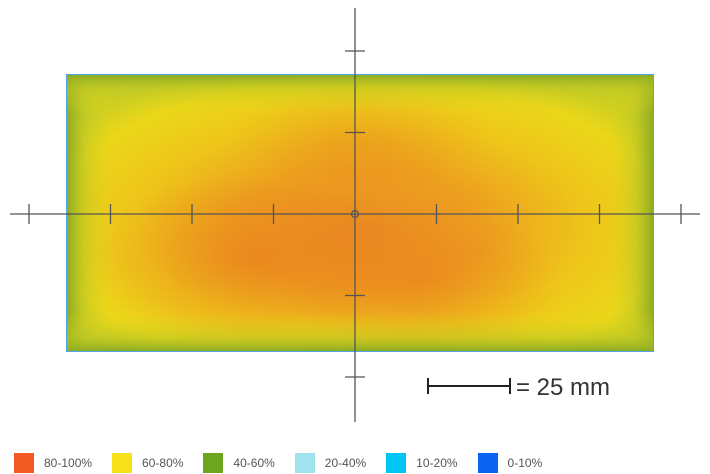 Image resolution: width=710 pixels, height=474 pixels. Describe the element at coordinates (254, 463) in the screenshot. I see `legend-label: 40-60%` at that location.